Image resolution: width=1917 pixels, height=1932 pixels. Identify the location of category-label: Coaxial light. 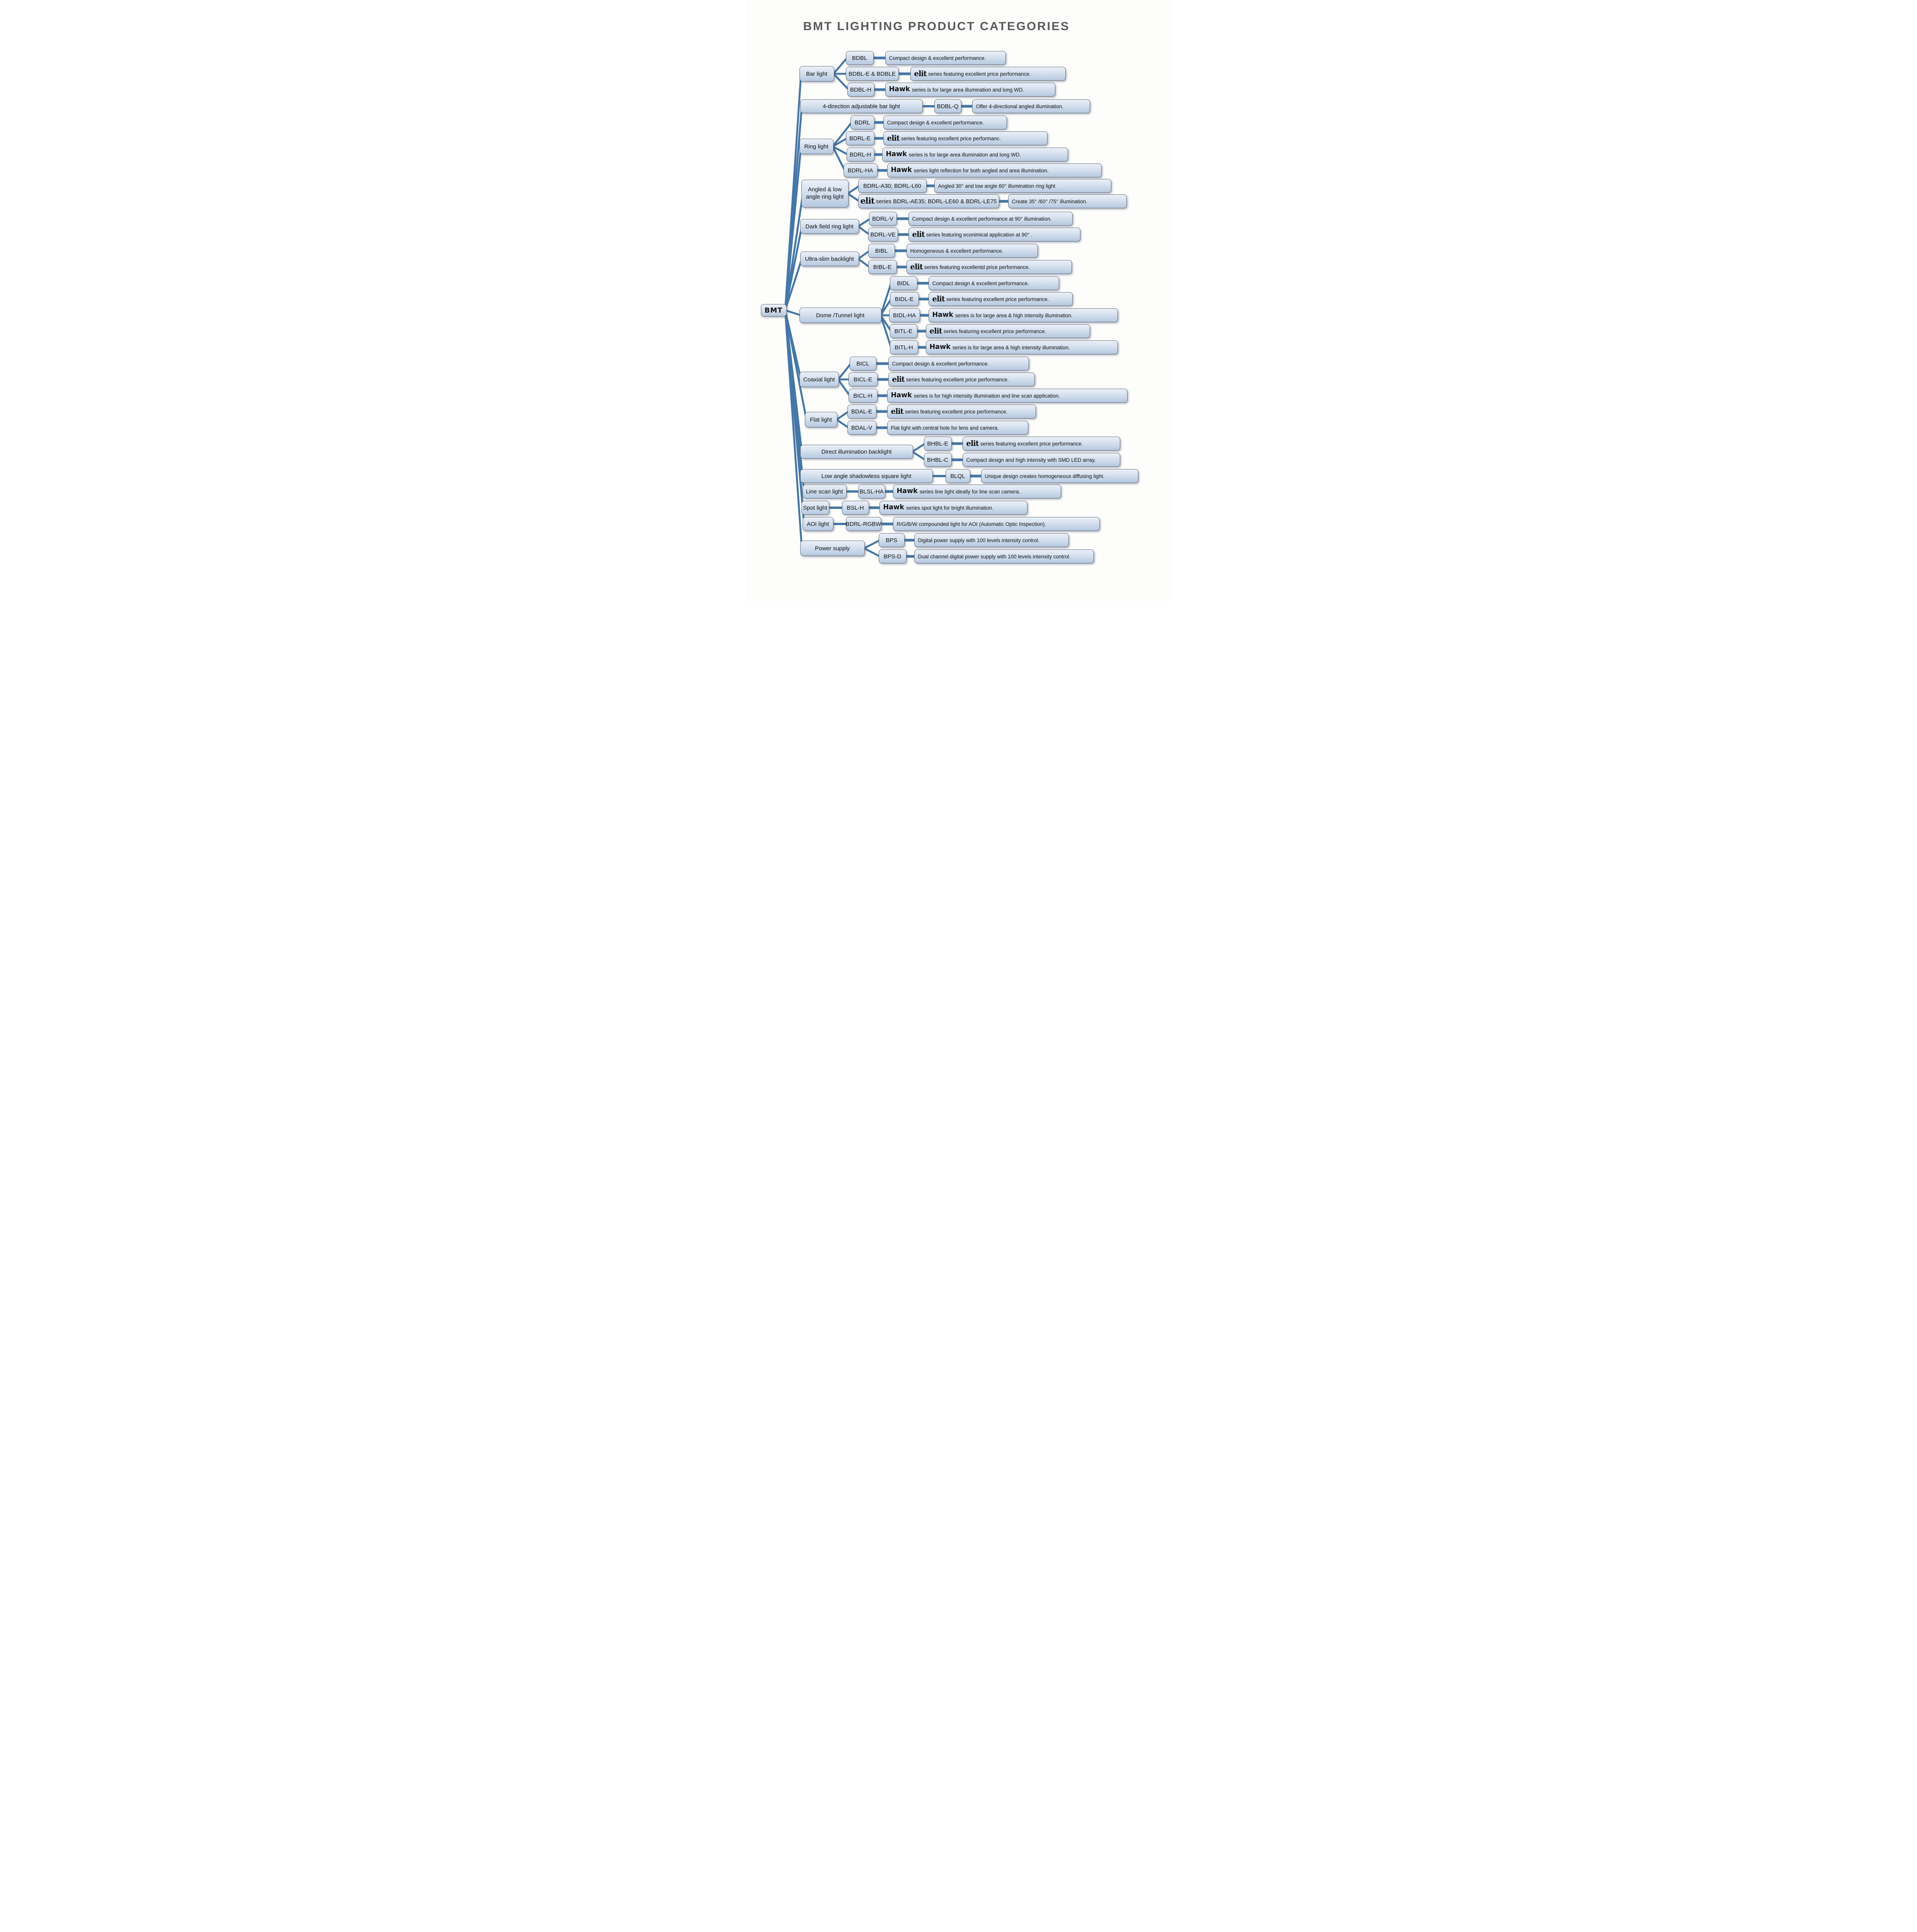
(819, 380).